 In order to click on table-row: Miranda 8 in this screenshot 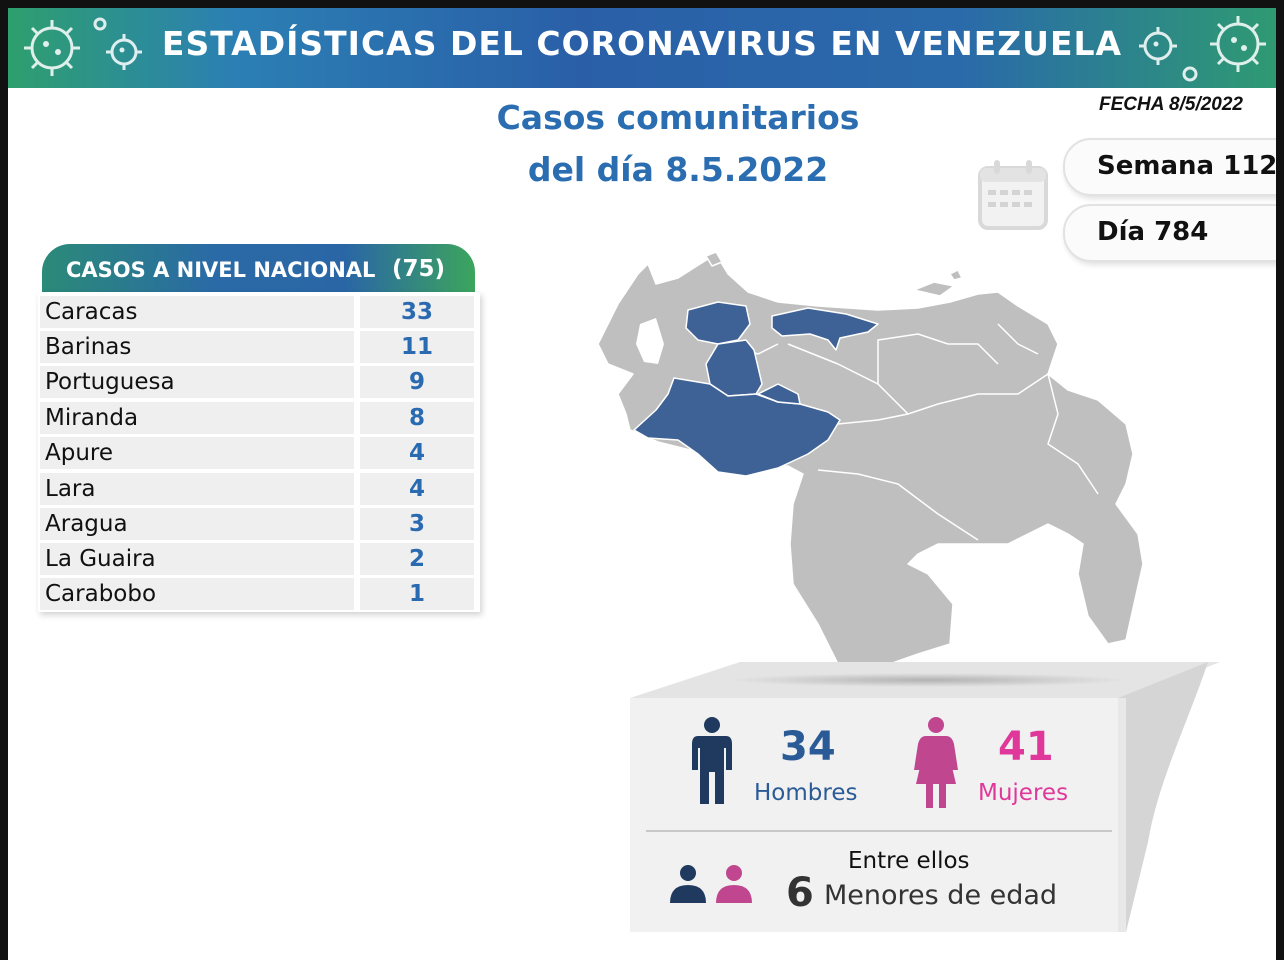, I will do `click(258, 418)`.